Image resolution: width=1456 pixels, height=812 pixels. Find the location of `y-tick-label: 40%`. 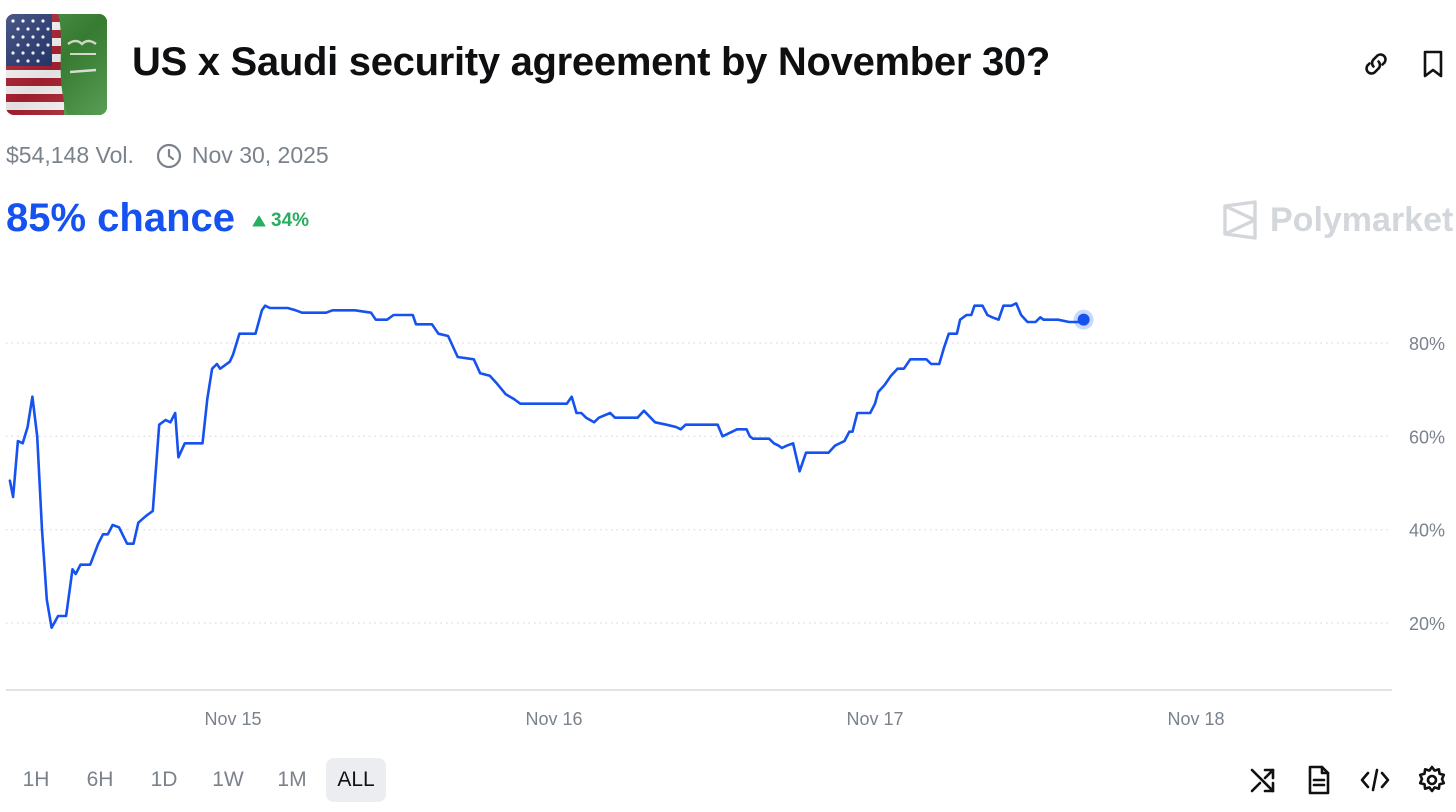

y-tick-label: 40% is located at coordinates (1427, 531).